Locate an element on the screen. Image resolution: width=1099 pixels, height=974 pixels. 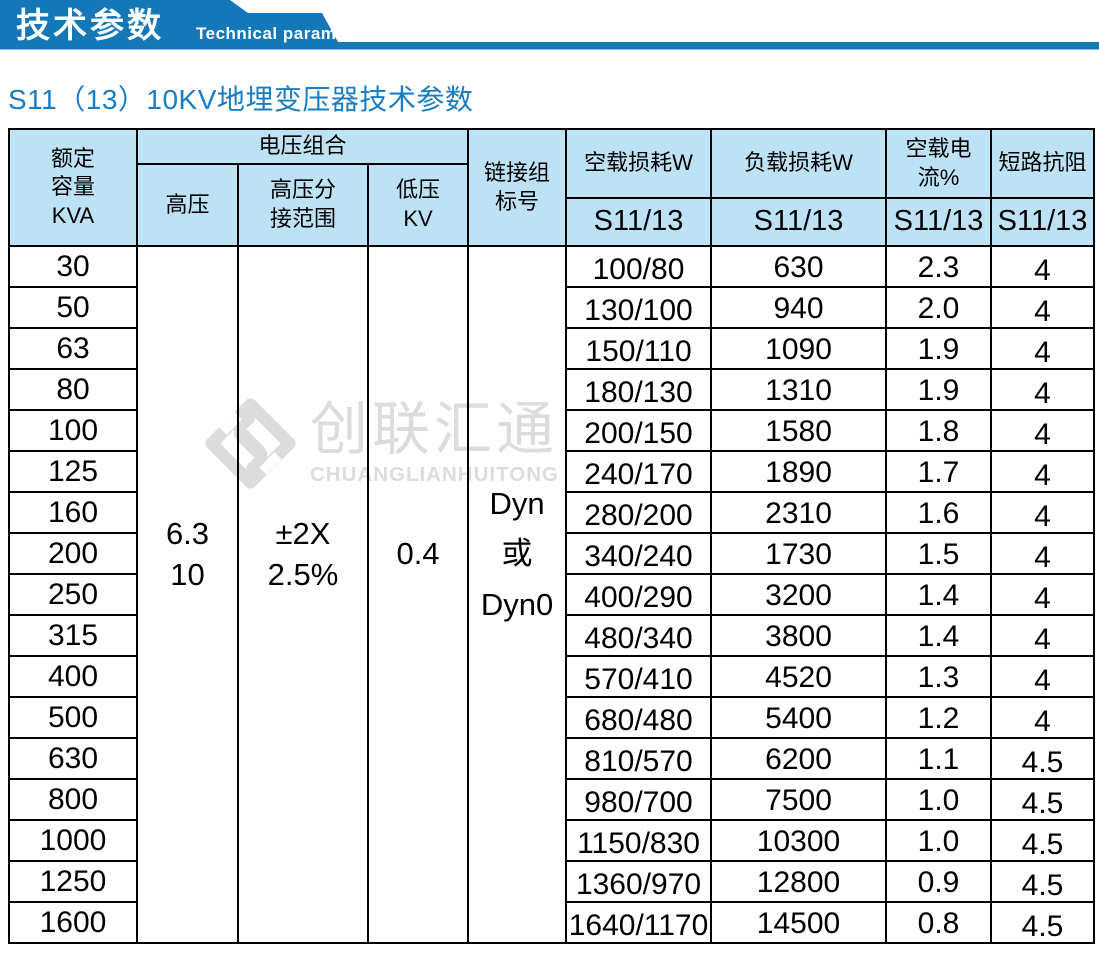
cell-capacity: 800 is located at coordinates (73, 799).